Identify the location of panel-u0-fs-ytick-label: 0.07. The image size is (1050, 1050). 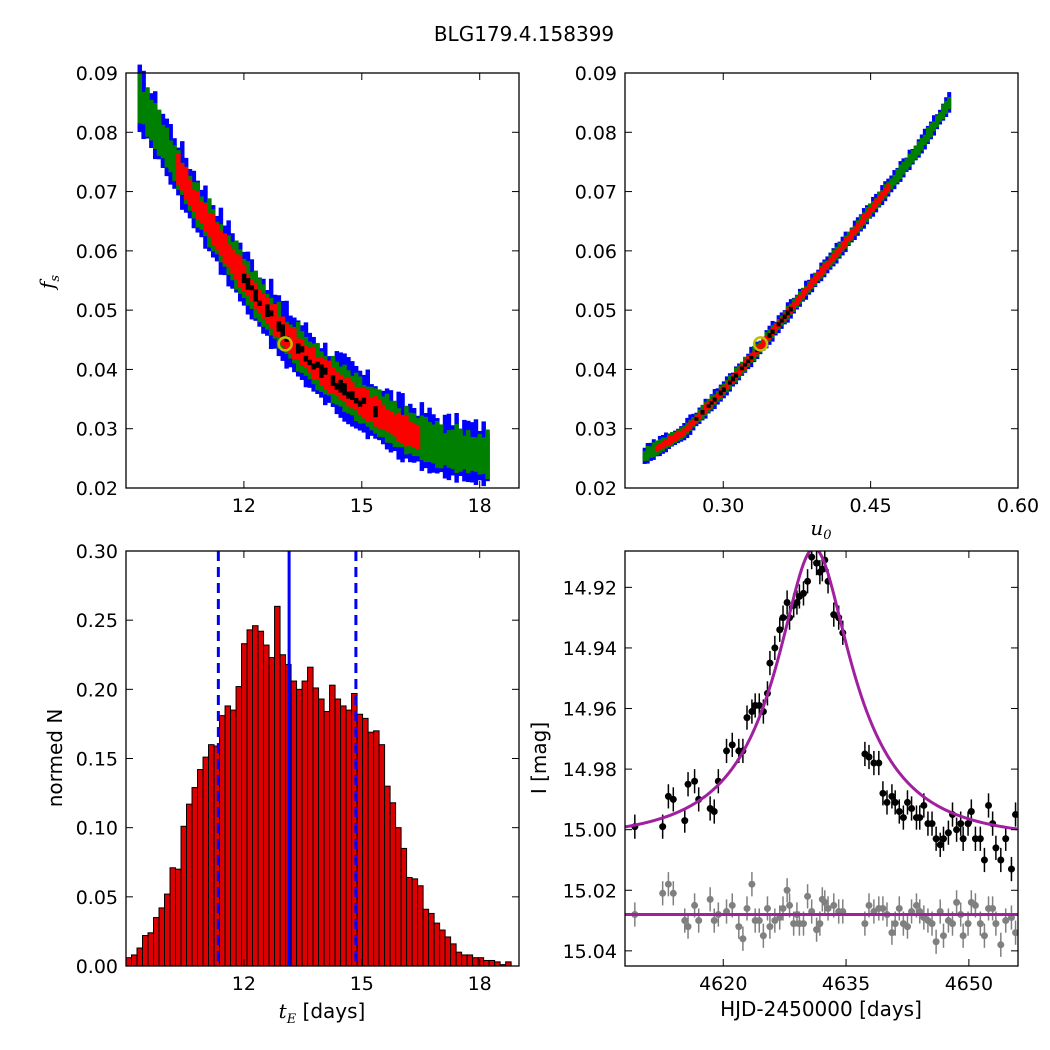
(596, 193).